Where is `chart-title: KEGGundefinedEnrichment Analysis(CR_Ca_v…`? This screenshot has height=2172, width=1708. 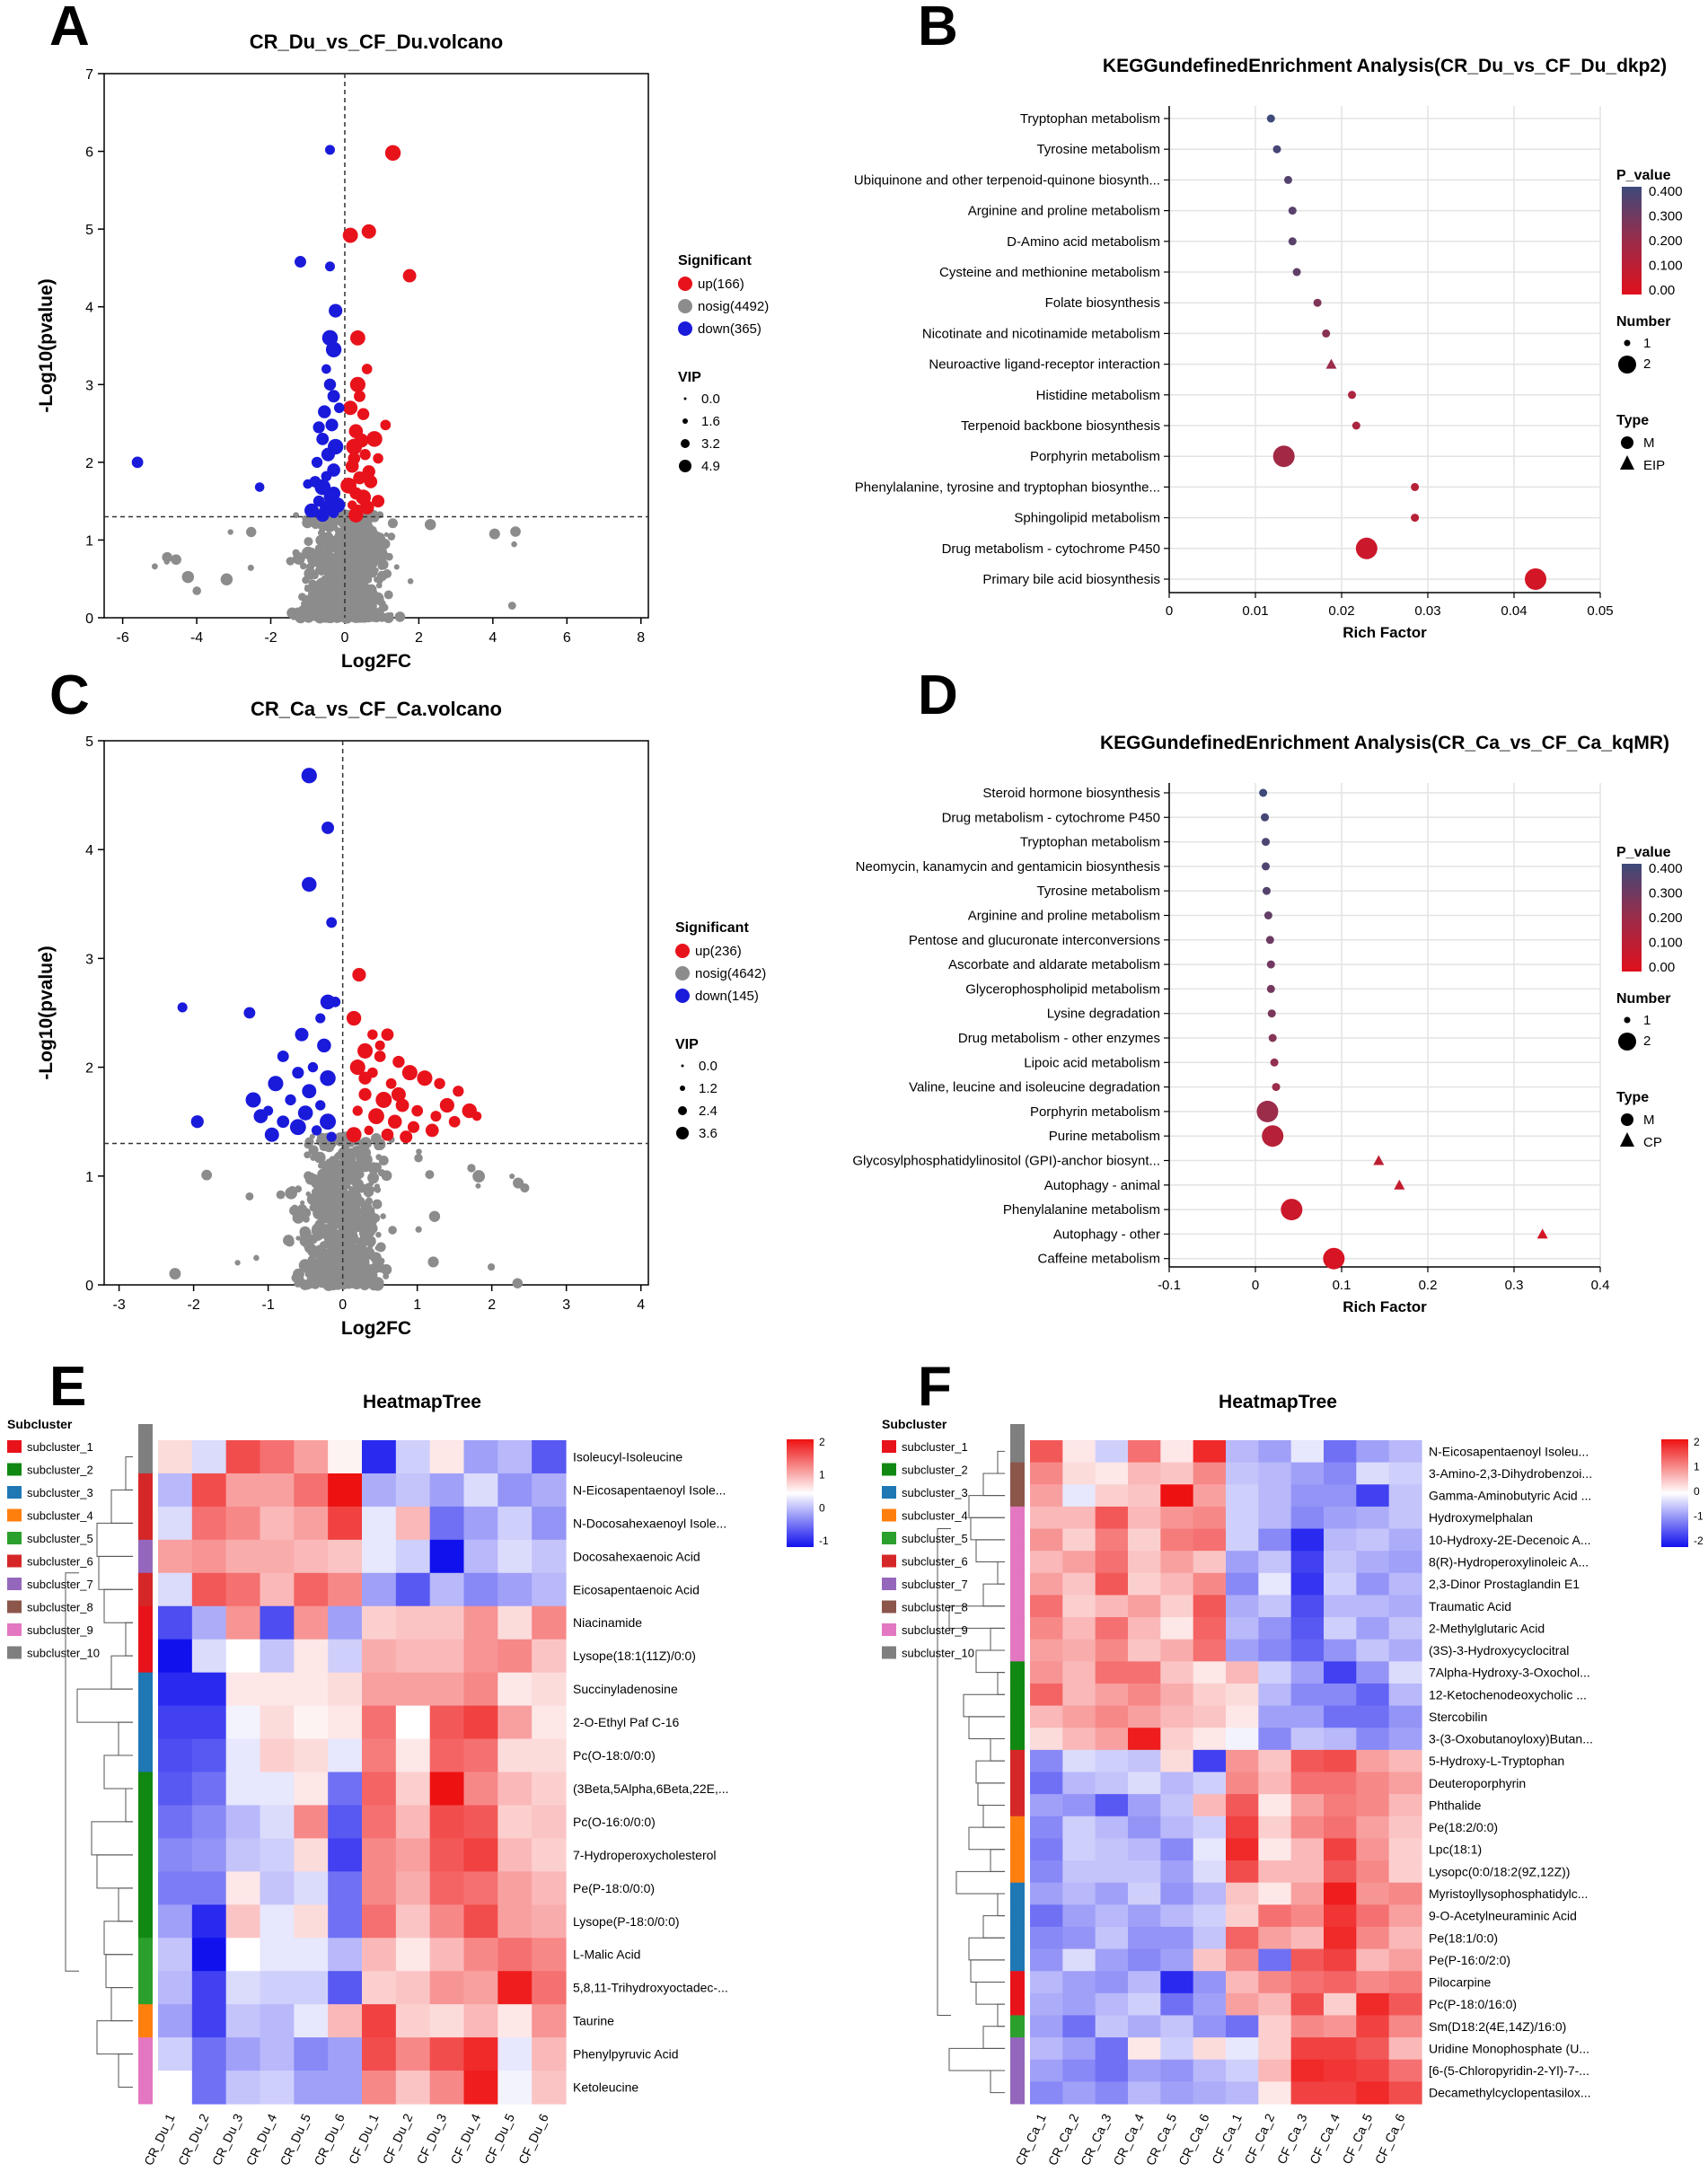
chart-title: KEGGundefinedEnrichment Analysis(CR_Ca_v… is located at coordinates (1384, 743).